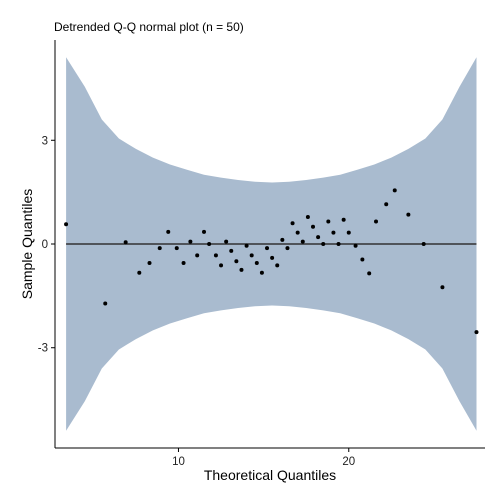 This screenshot has width=504, height=504. I want to click on chart-title: Detrended Q-Q normal plot (n = 50), so click(149, 27).